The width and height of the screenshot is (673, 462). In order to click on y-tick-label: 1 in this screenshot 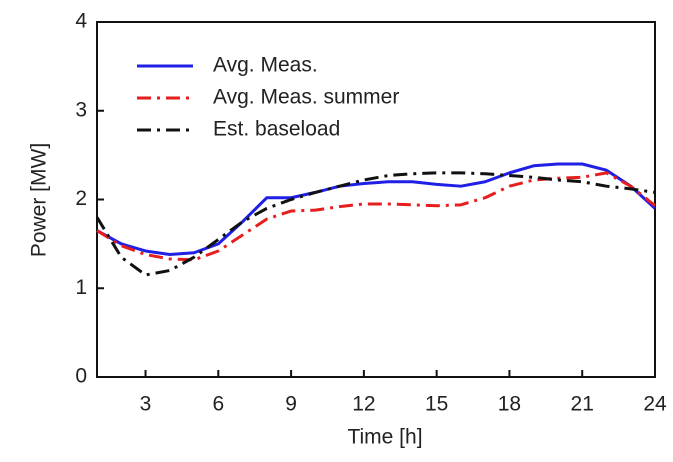, I will do `click(81, 287)`.